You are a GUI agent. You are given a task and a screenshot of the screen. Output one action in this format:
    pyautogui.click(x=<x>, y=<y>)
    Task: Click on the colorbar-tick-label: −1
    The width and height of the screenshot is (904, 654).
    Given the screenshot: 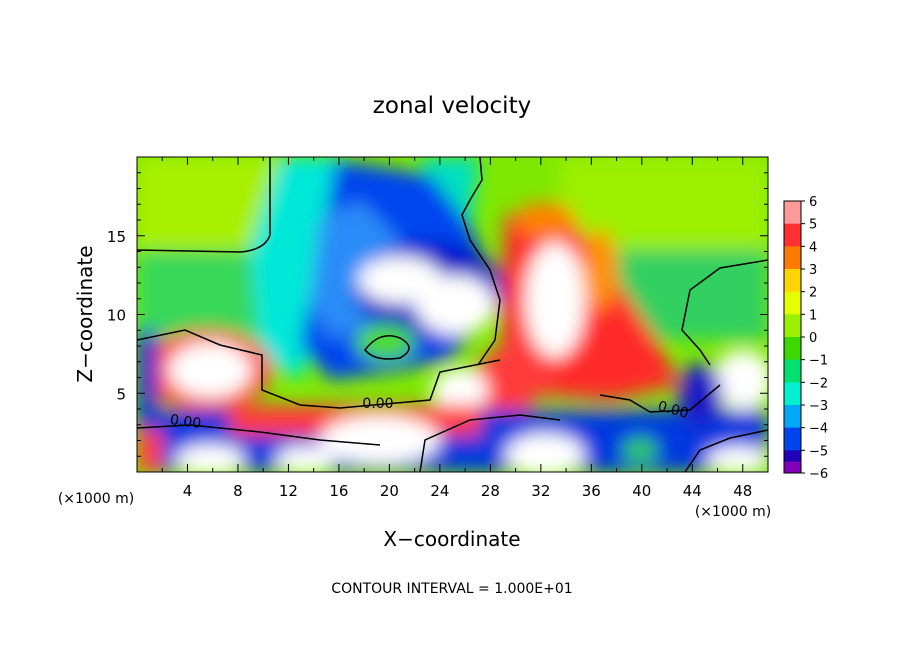 What is the action you would take?
    pyautogui.click(x=818, y=361)
    